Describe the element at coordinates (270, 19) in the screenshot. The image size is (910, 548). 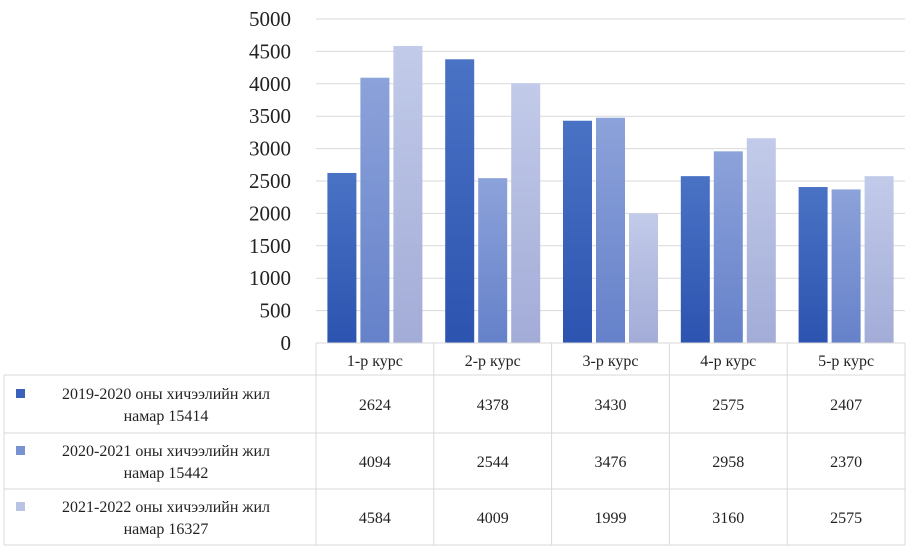
I see `y-tick-label: 5000` at that location.